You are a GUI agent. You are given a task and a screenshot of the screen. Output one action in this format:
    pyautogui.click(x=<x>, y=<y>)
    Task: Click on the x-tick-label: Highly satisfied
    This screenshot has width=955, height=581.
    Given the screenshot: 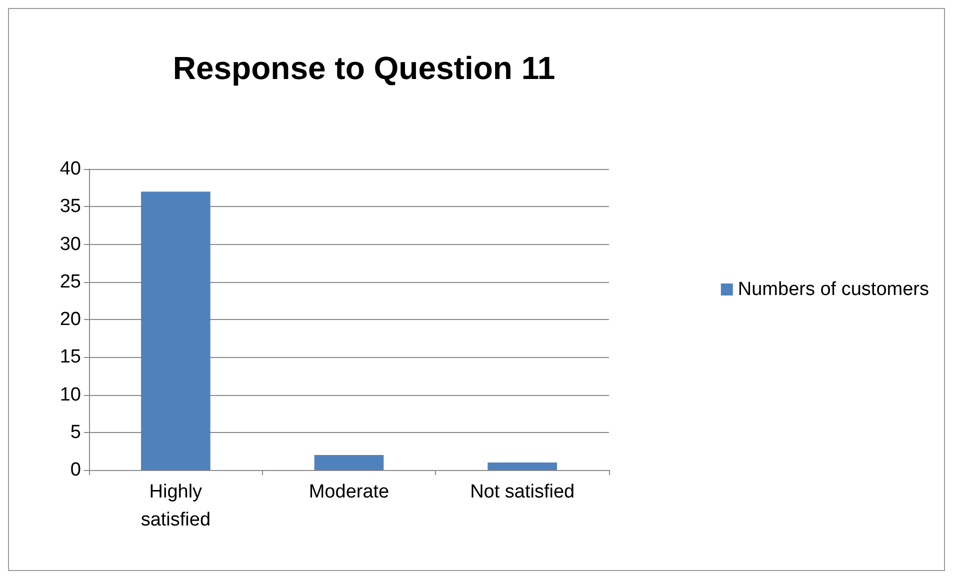 What is the action you would take?
    pyautogui.click(x=175, y=506)
    